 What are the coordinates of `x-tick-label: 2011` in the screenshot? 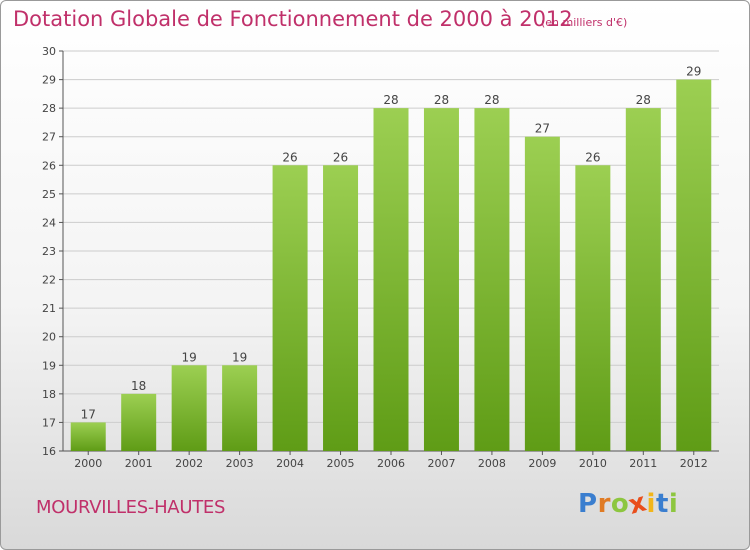 It's located at (643, 463).